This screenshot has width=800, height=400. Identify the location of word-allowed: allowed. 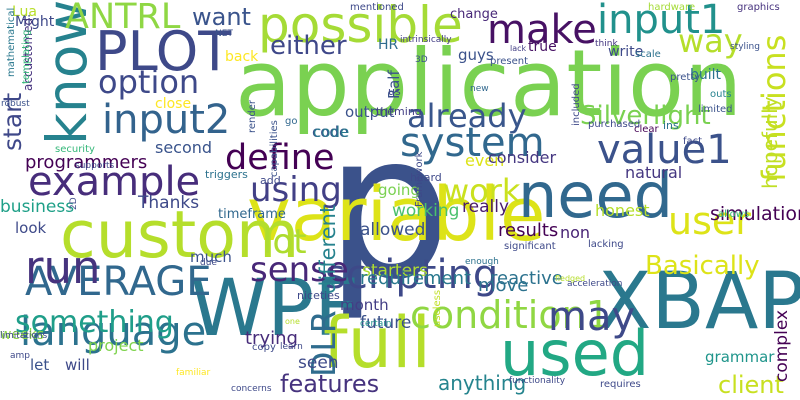
(393, 230).